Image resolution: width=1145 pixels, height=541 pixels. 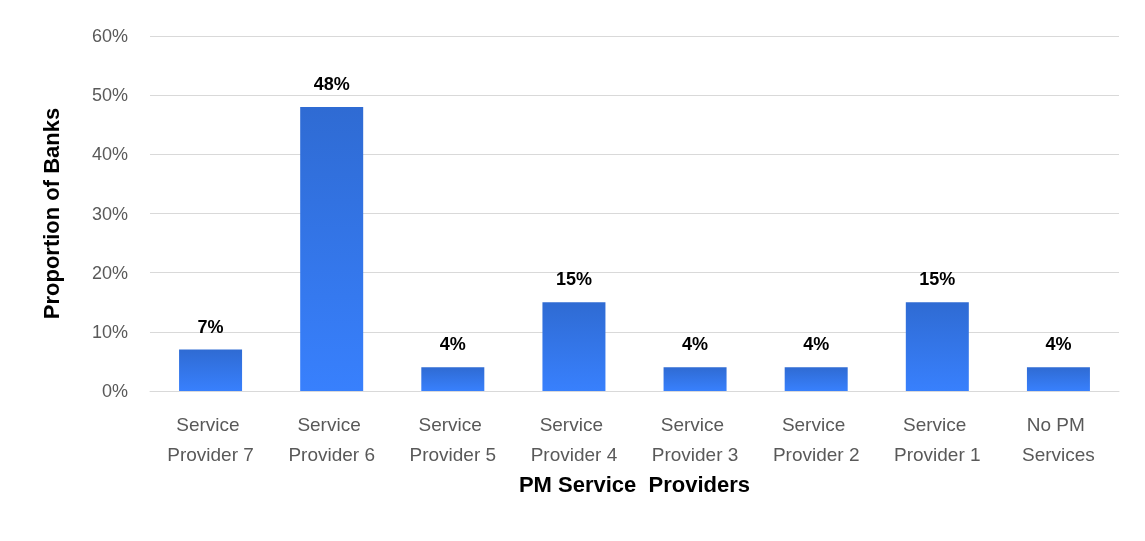 I want to click on x-tick-label: Service Provider 2, so click(x=816, y=439).